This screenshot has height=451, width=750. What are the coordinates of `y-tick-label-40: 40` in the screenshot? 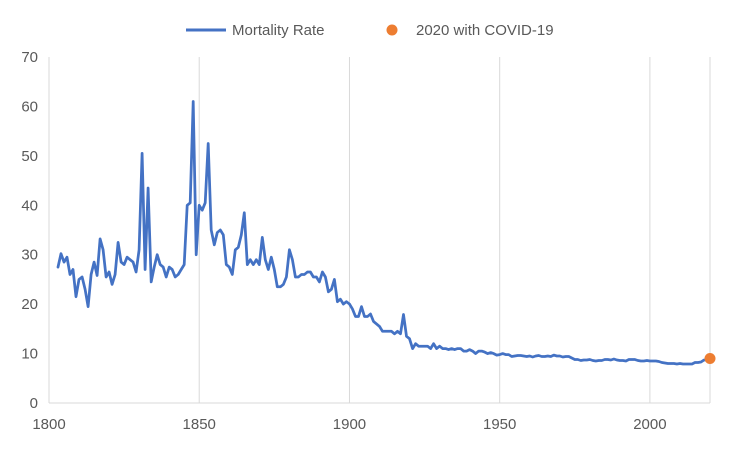 It's located at (29, 205).